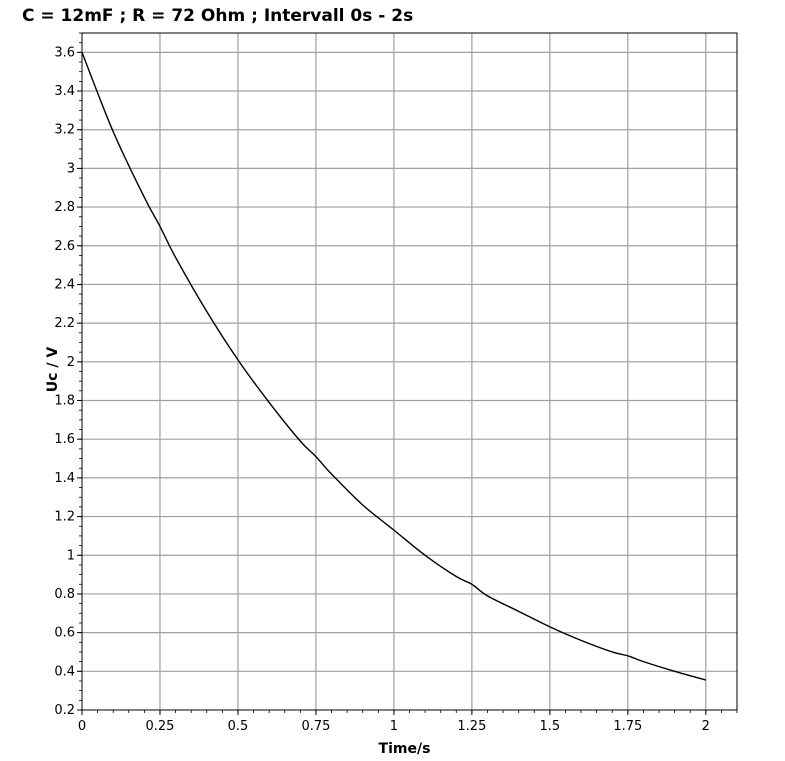 The height and width of the screenshot is (761, 785). I want to click on y-tick-label: 3.6, so click(64, 52).